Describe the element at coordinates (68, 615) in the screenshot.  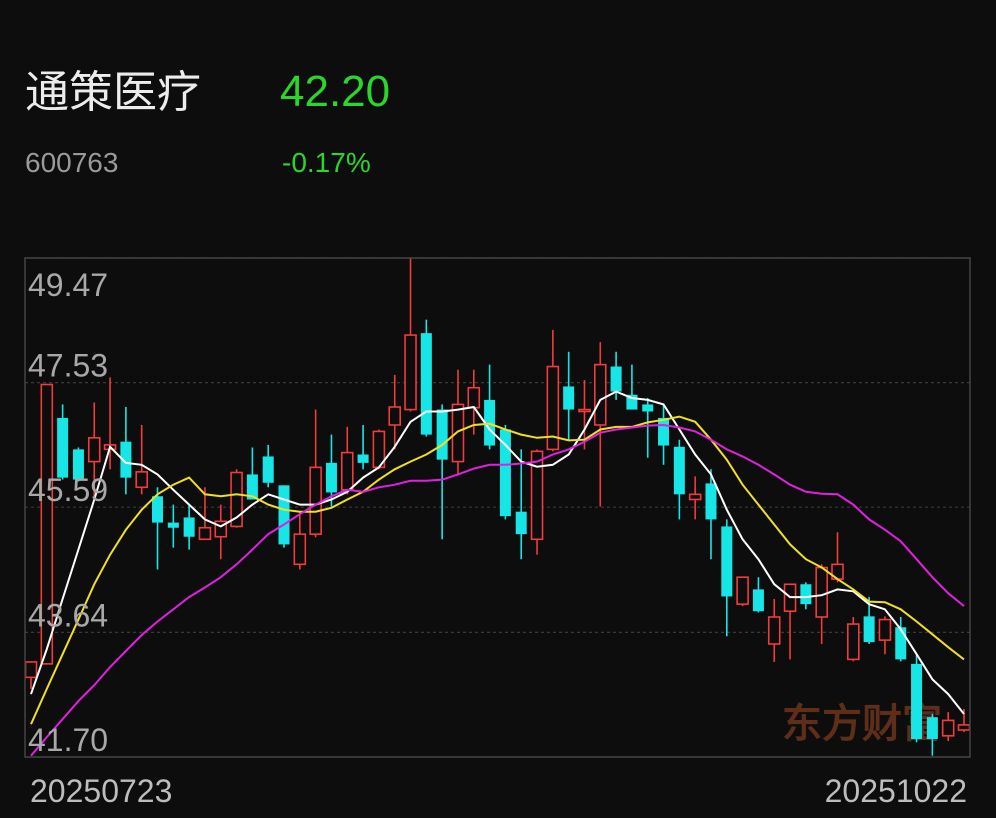
I see `y-tick-label: 43.64` at that location.